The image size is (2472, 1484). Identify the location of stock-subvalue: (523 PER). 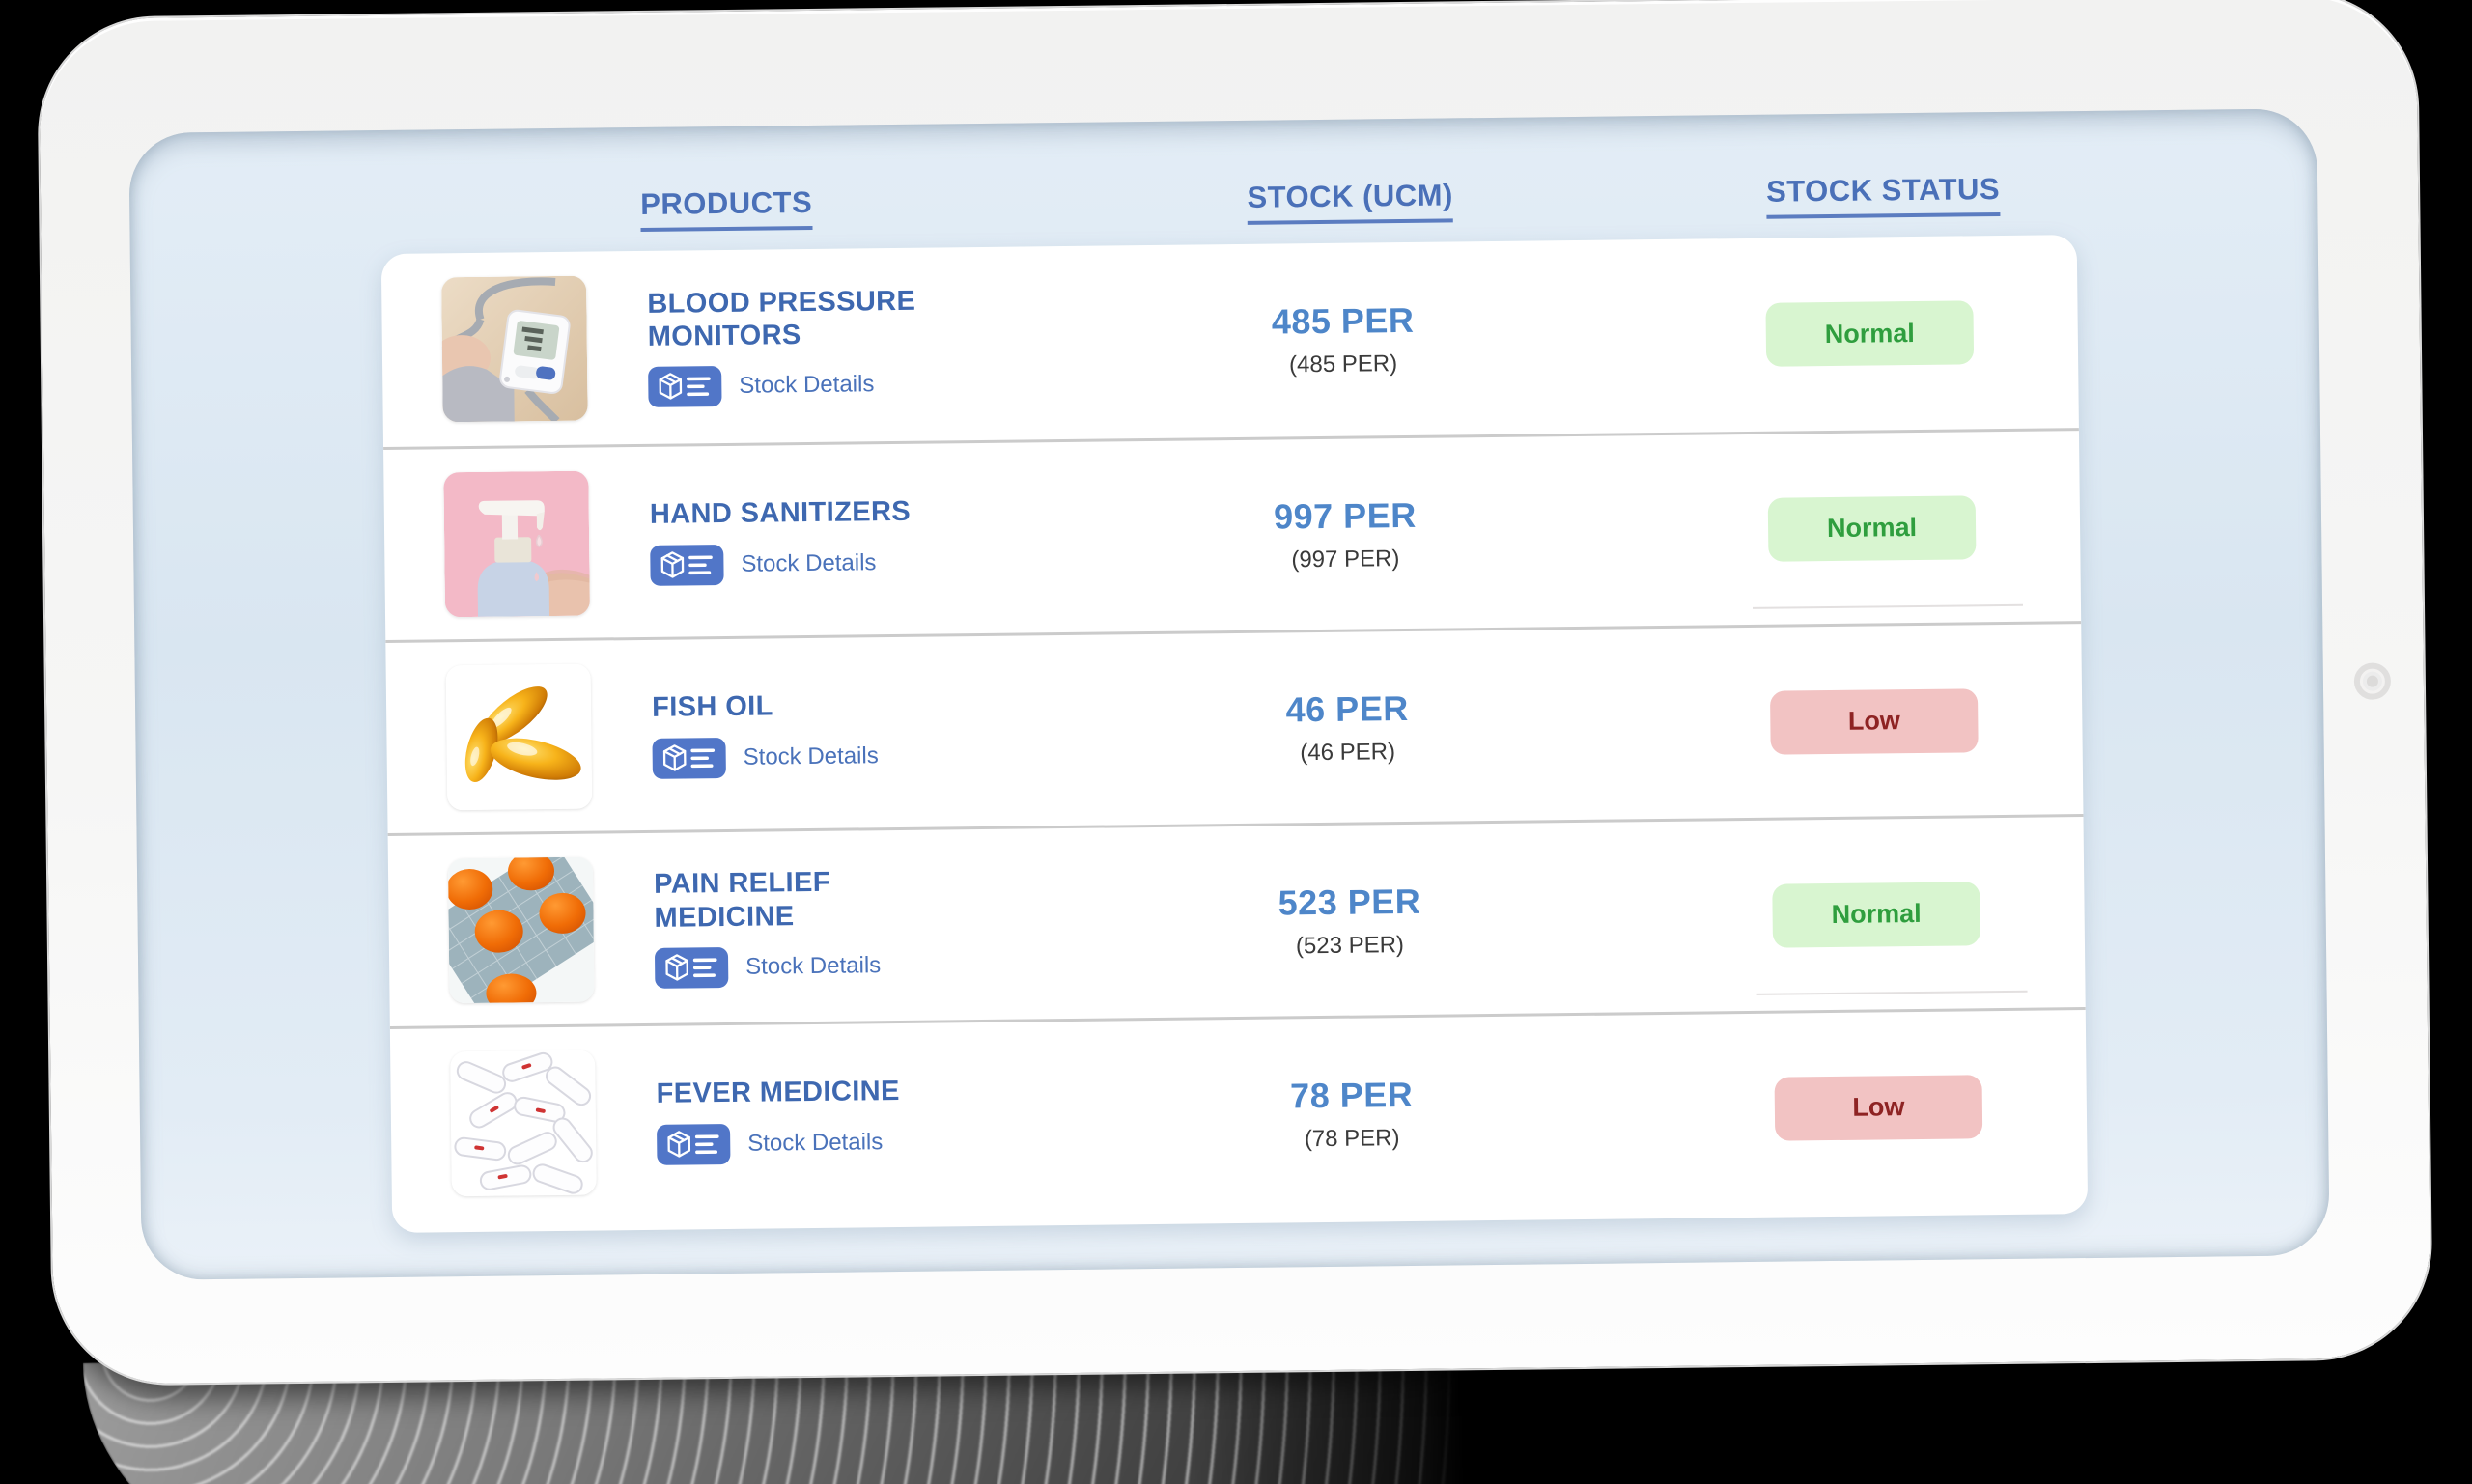
(1350, 945).